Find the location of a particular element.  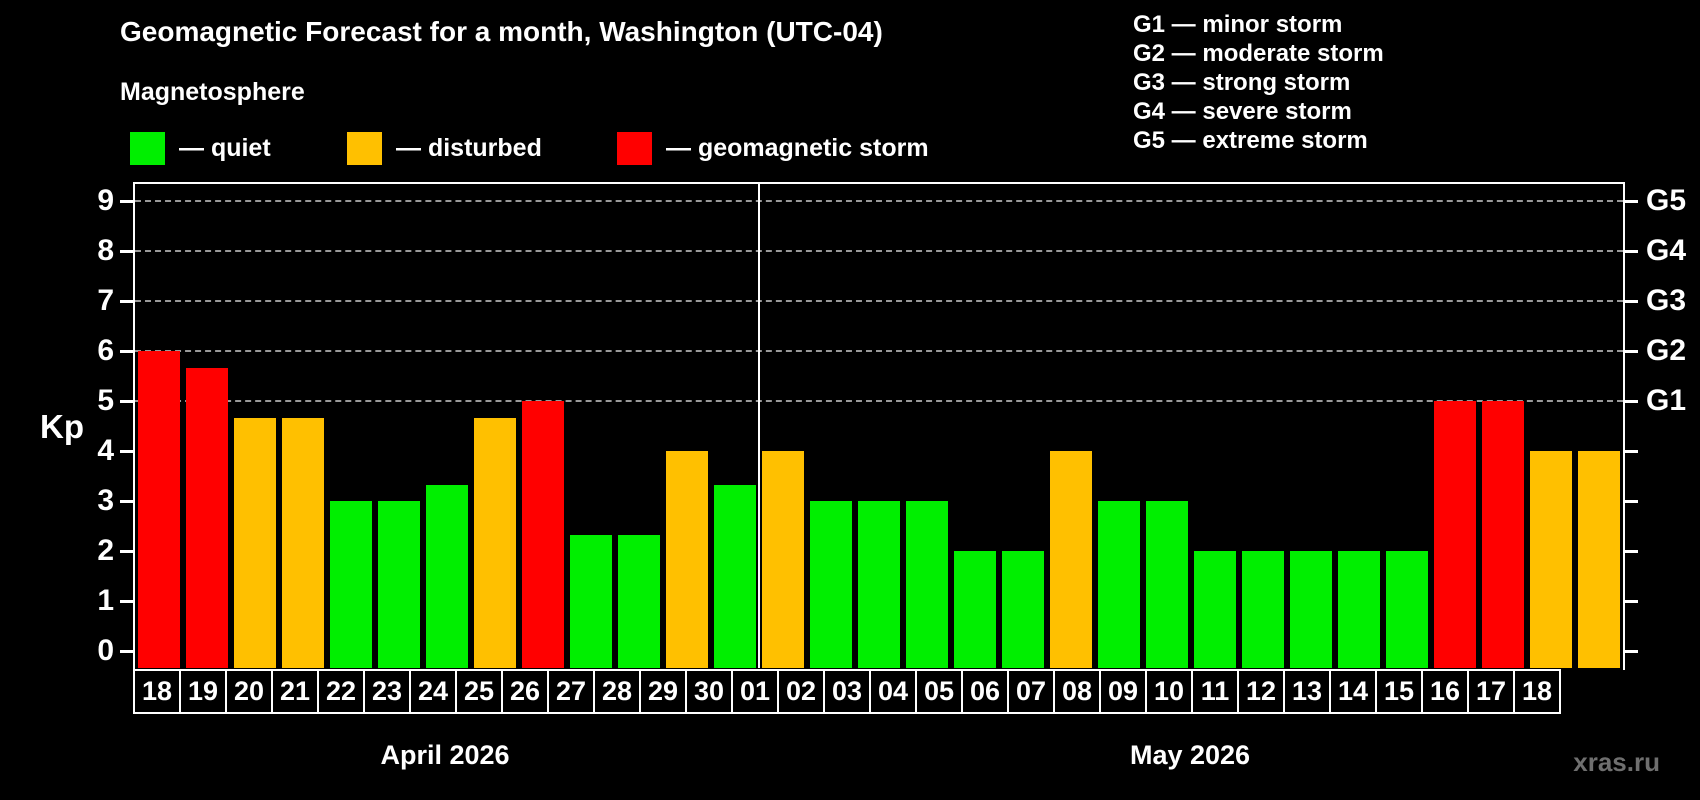

day-label-may-09: 09 is located at coordinates (1123, 691).